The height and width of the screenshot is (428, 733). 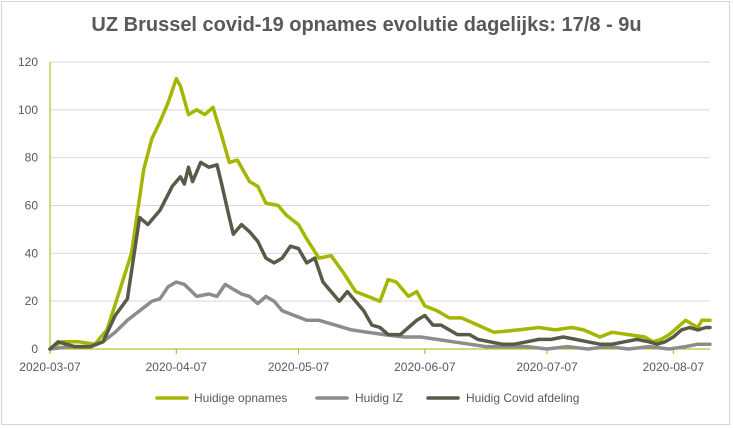 What do you see at coordinates (240, 398) in the screenshot?
I see `legend-label-1: Huidige opnames` at bounding box center [240, 398].